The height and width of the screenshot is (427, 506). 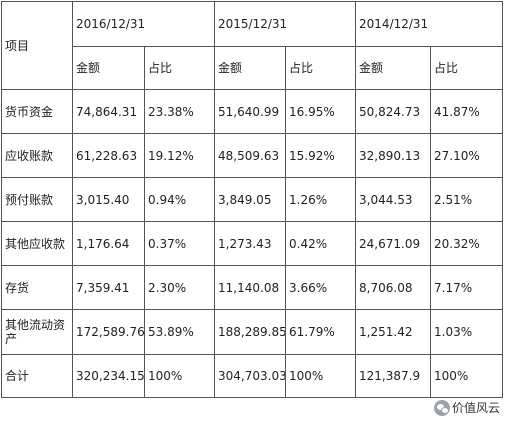 I want to click on cell-amount-2014: 32,890.13, so click(x=393, y=155).